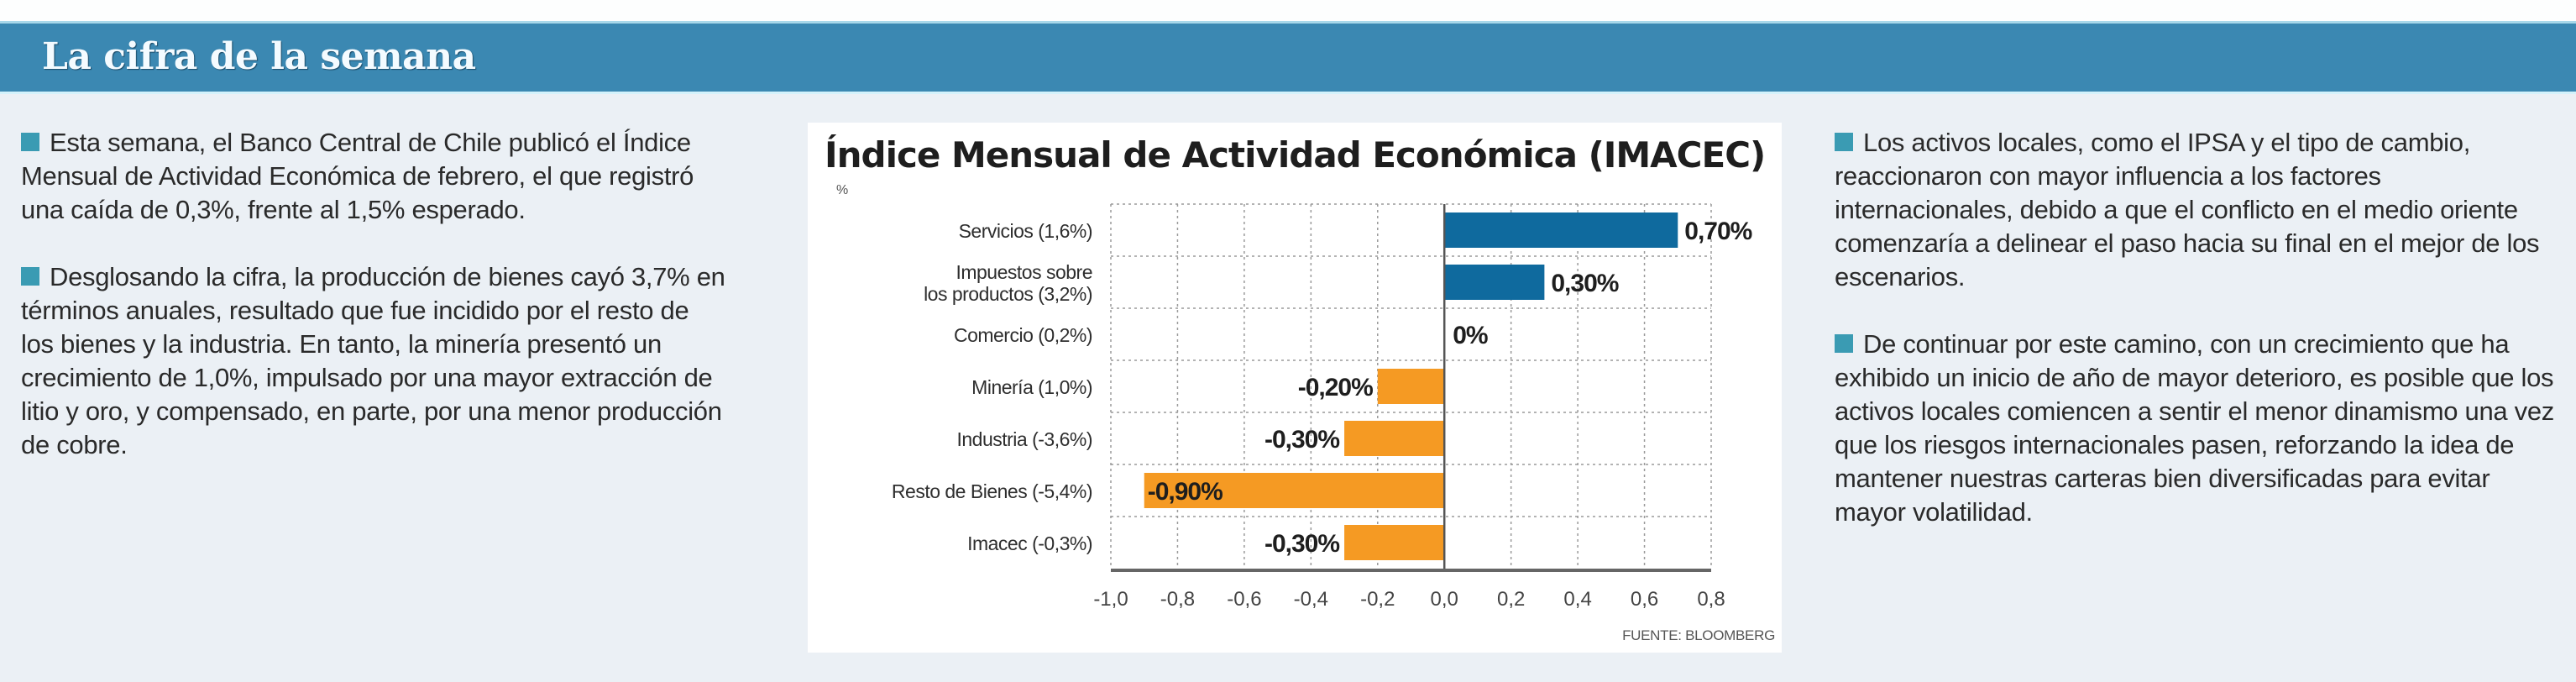  What do you see at coordinates (259, 56) in the screenshot?
I see `section-title: La cifra de la semana` at bounding box center [259, 56].